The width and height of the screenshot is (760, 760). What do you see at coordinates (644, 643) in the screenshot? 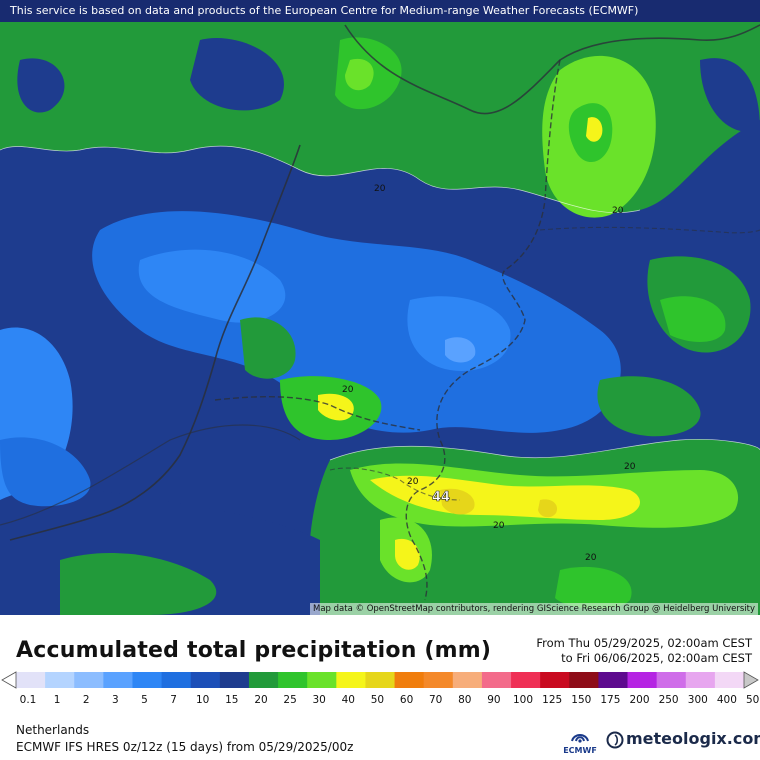
I see `period-from: From Thu 05/29/2025, 02:00am CEST` at bounding box center [644, 643].